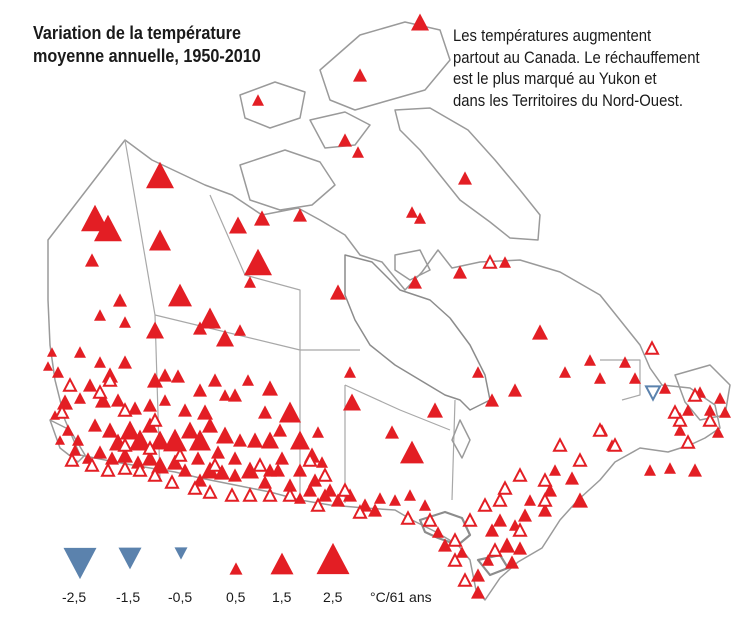  I want to click on description-line4: dans les Territoires du Nord-Ouest., so click(568, 100).